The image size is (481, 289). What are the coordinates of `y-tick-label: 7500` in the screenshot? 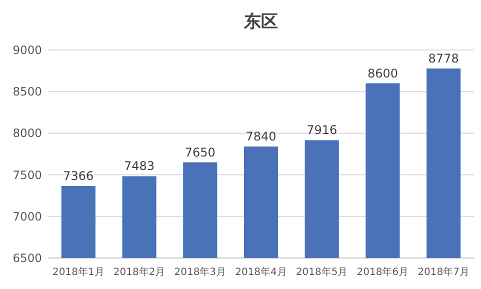 It's located at (27, 175).